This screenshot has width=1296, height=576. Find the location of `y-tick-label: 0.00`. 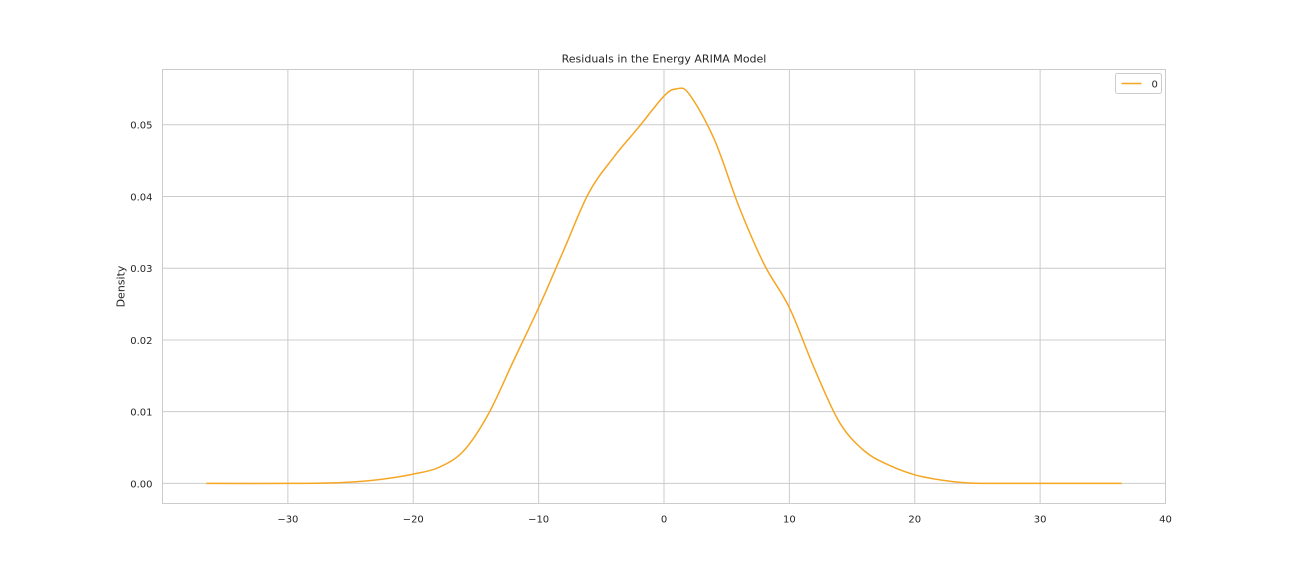

y-tick-label: 0.00 is located at coordinates (141, 484).